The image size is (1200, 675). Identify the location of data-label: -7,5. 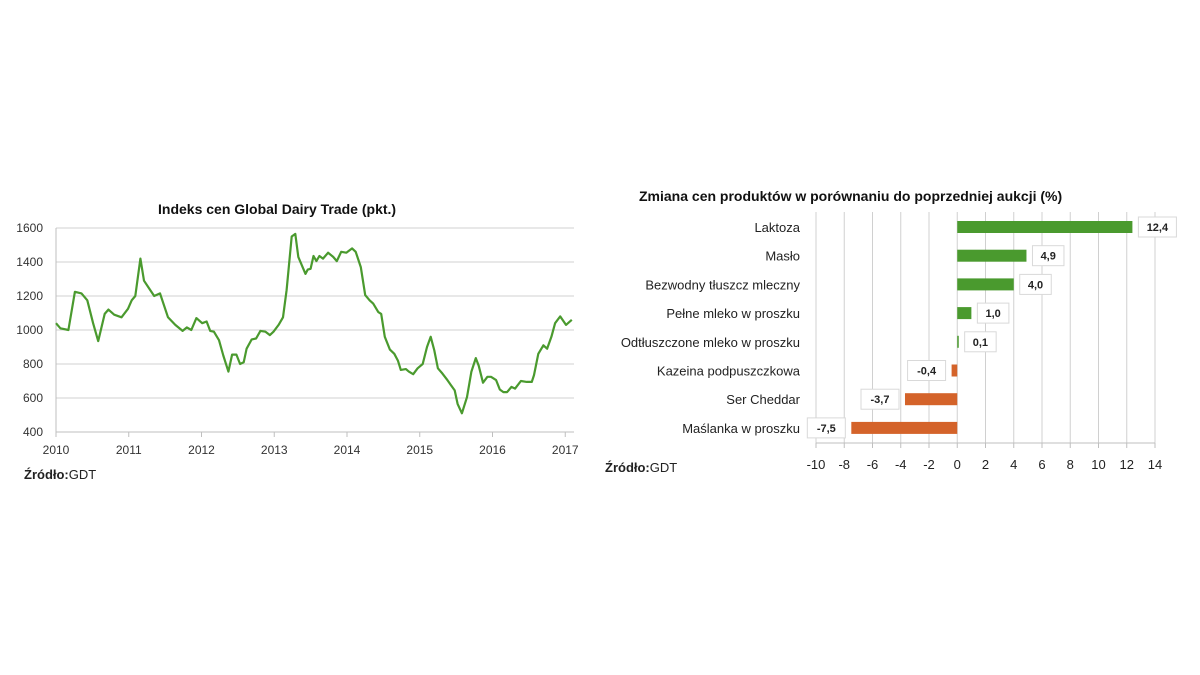
(826, 429).